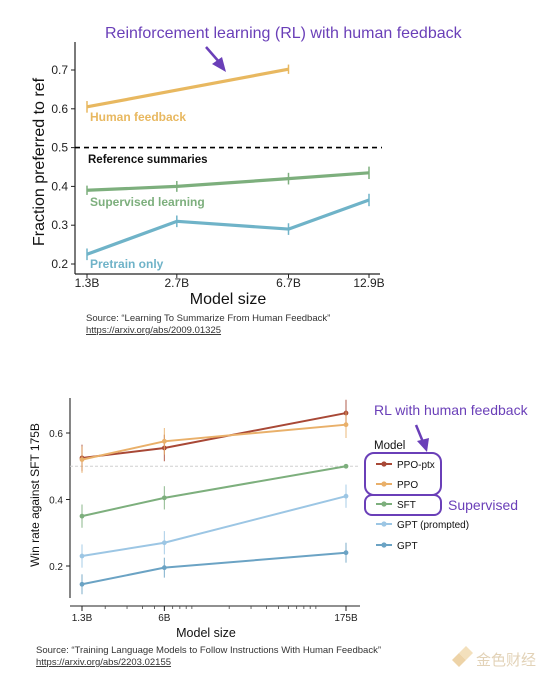 This screenshot has height=680, width=558. Describe the element at coordinates (176, 283) in the screenshot. I see `chart1-x-tick-label: 2.7B` at that location.